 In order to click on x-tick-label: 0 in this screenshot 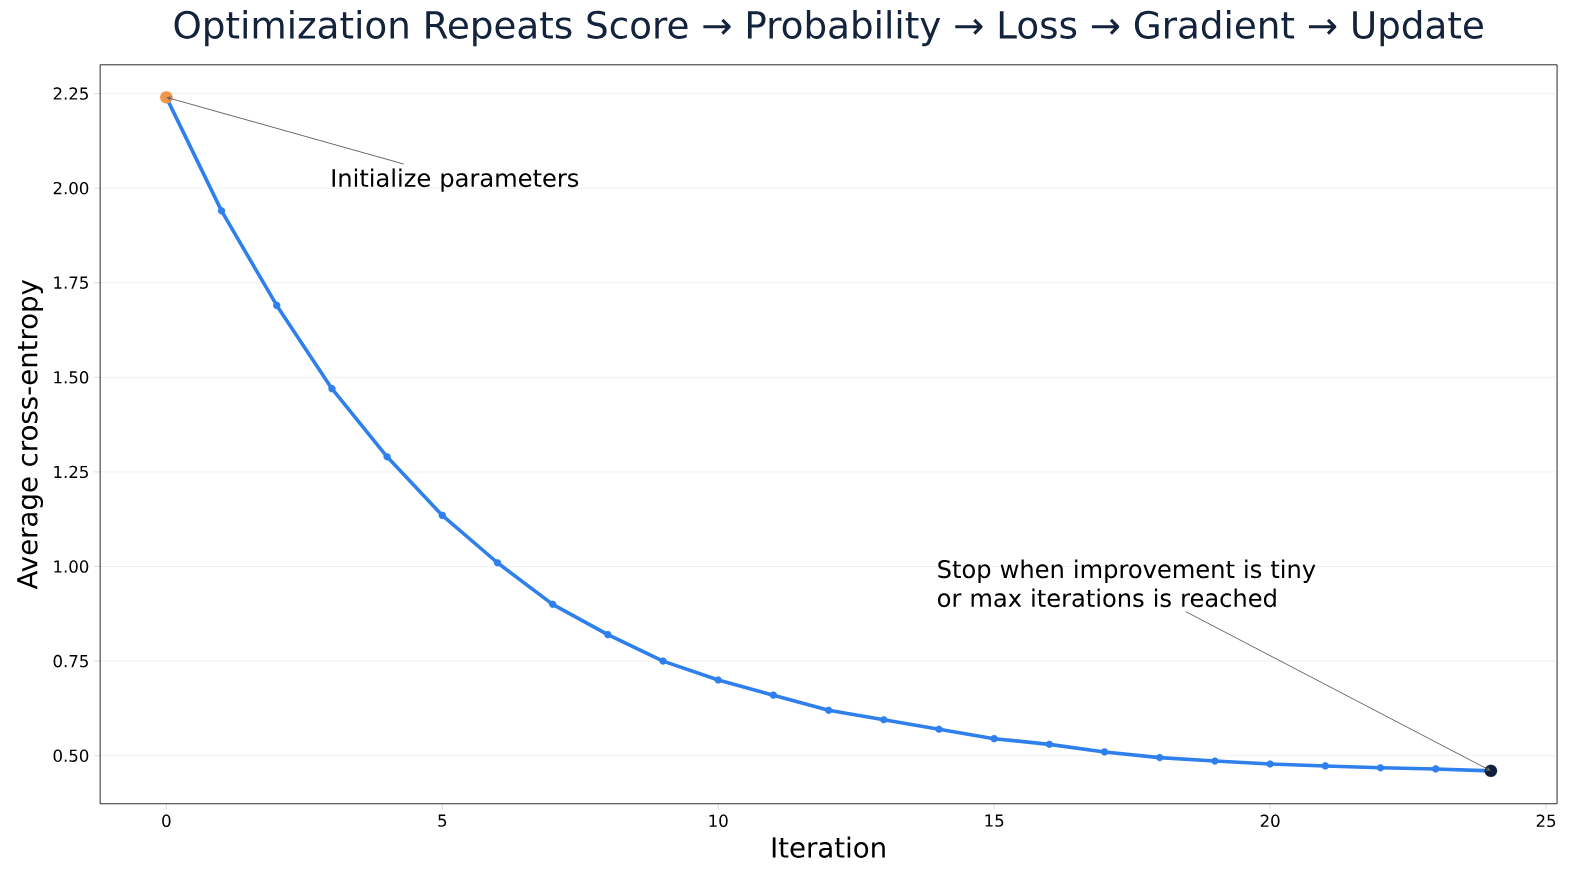, I will do `click(166, 821)`.